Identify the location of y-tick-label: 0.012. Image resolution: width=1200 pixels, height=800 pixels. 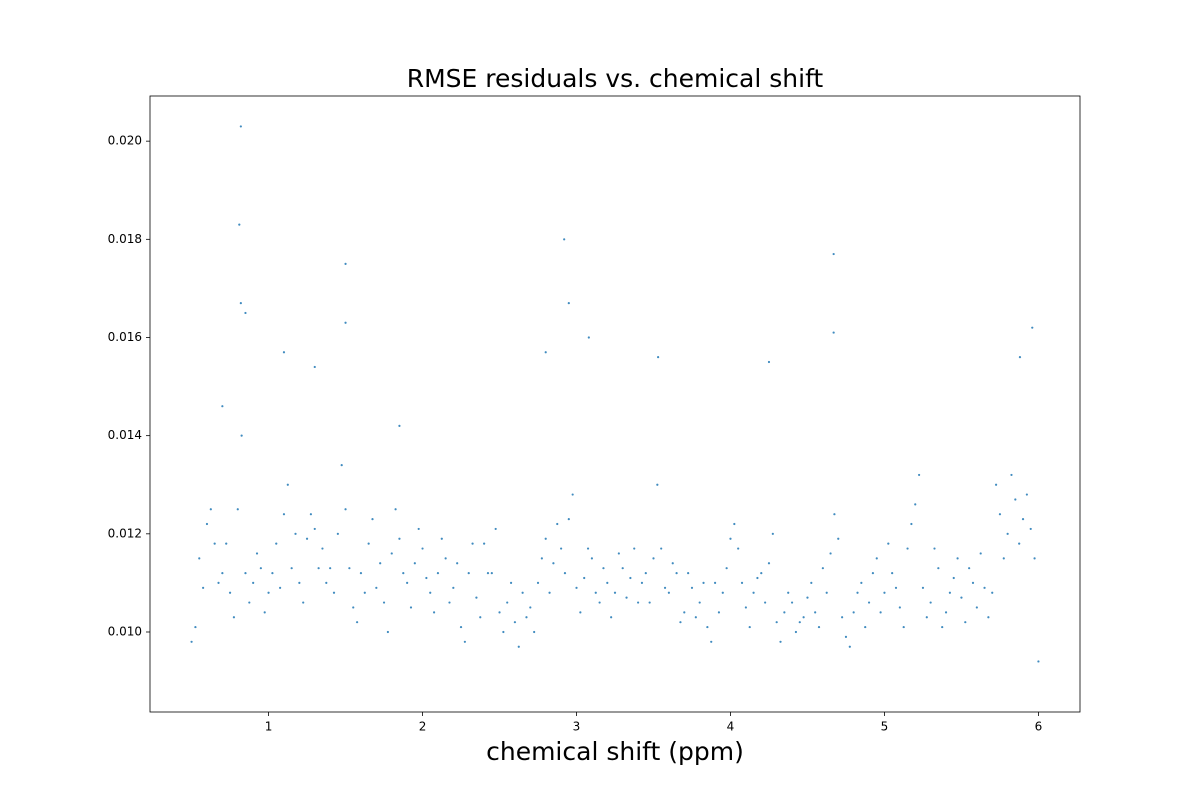
(125, 533).